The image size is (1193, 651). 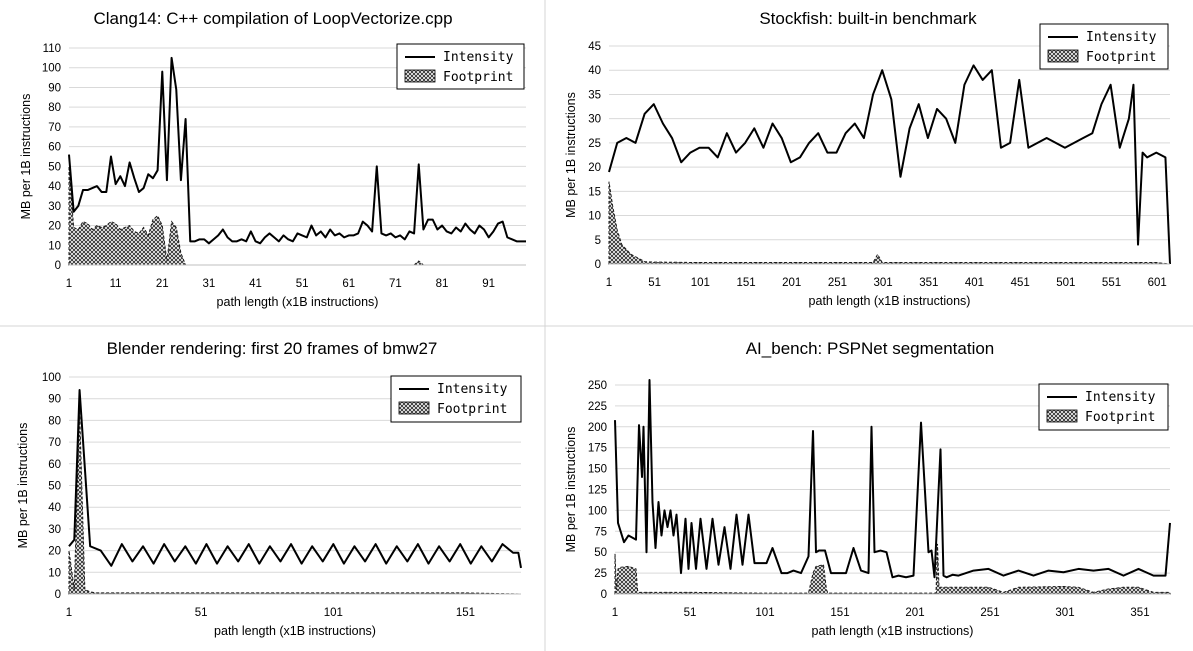 What do you see at coordinates (597, 428) in the screenshot?
I see `y-tick-label: 200` at bounding box center [597, 428].